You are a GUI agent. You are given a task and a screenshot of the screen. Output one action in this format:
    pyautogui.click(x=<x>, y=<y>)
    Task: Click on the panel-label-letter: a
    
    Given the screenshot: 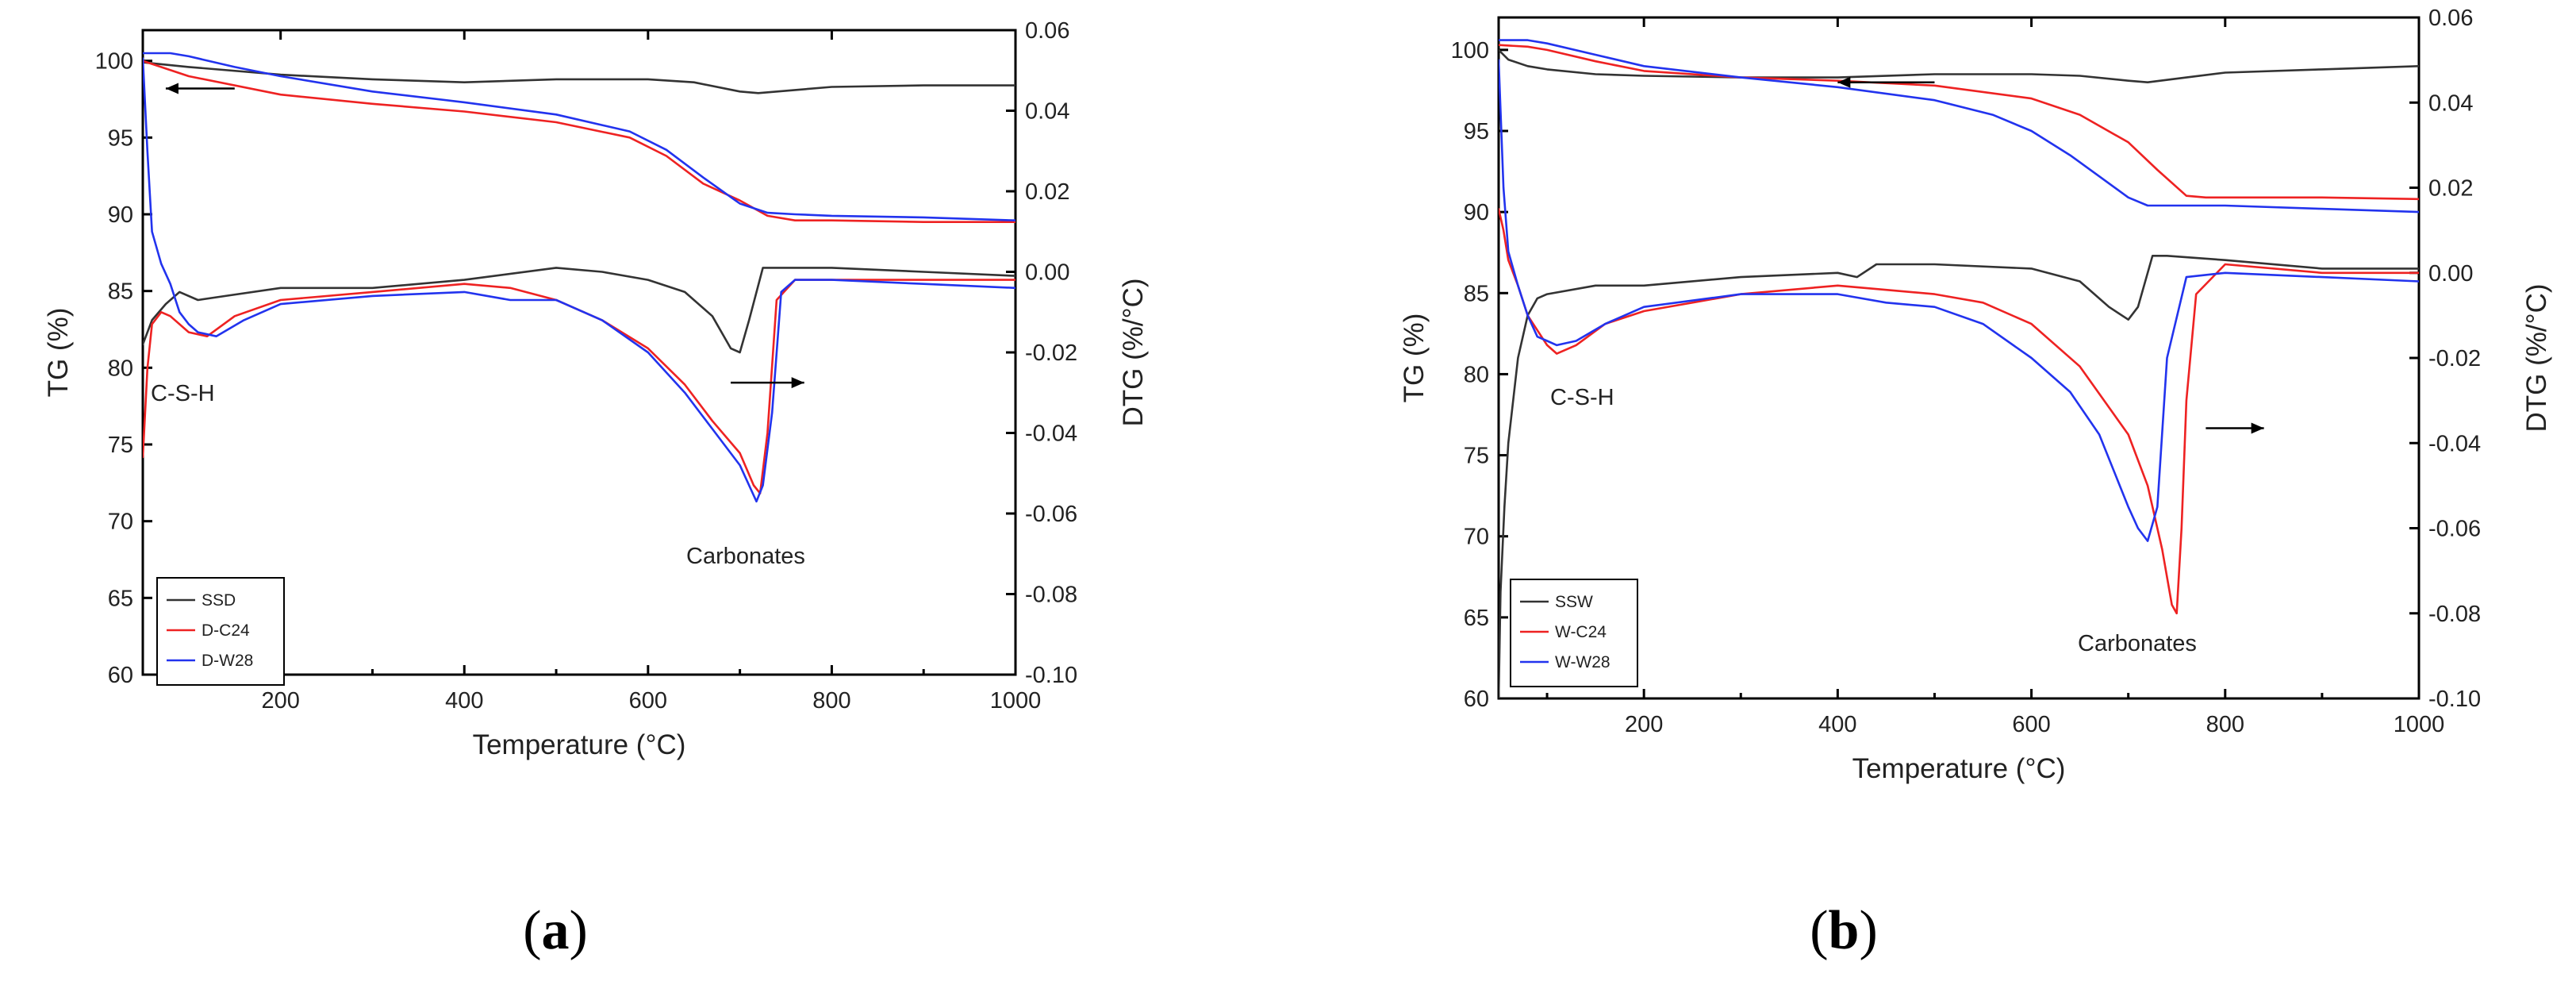 What is the action you would take?
    pyautogui.click(x=556, y=930)
    